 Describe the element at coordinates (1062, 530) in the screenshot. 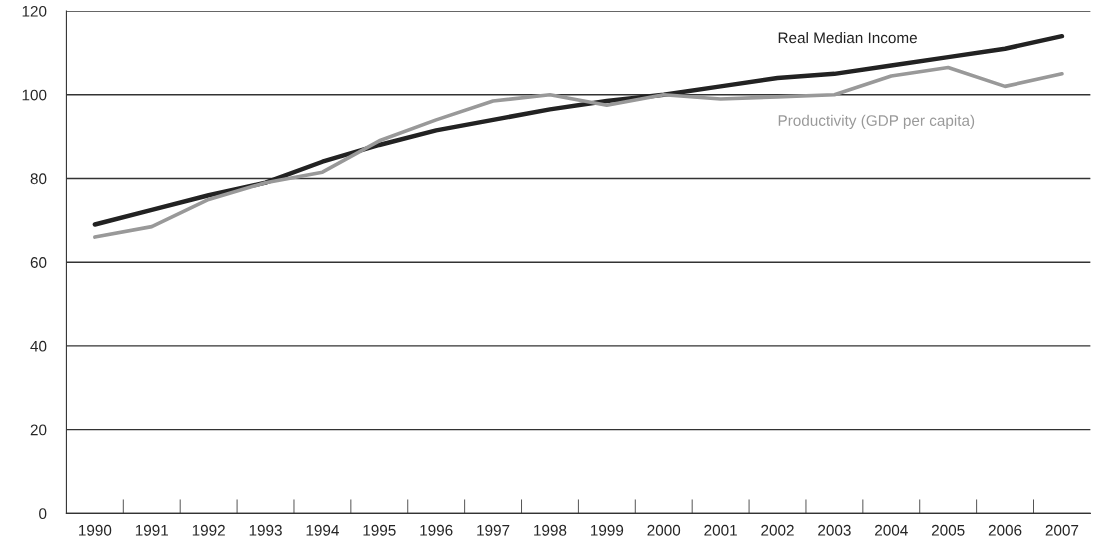

I see `x-tick-label: 2007` at that location.